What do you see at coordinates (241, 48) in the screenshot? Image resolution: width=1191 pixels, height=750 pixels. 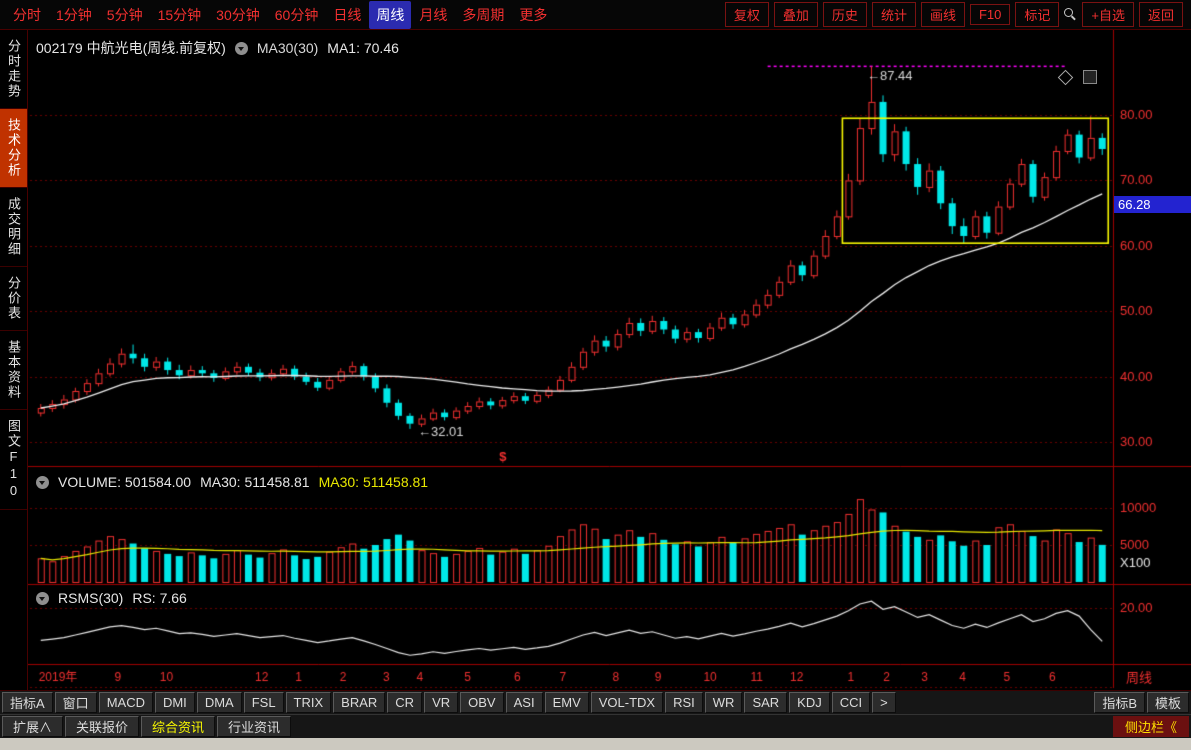 I see `collapse-pane-icon` at bounding box center [241, 48].